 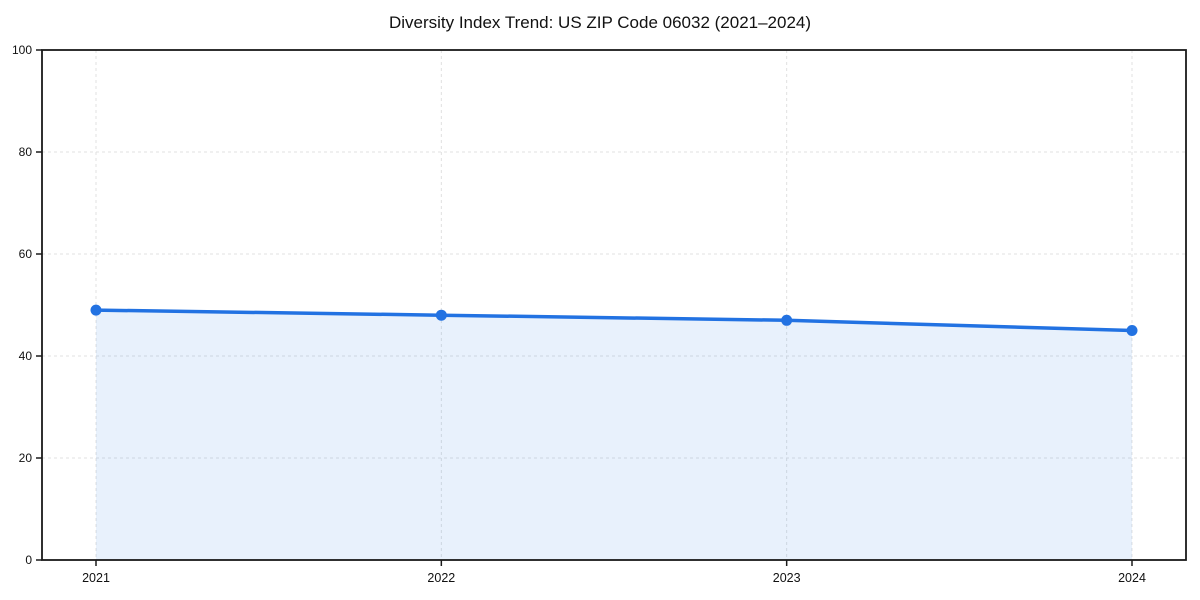 I want to click on y-tick-label: 40, so click(x=26, y=356).